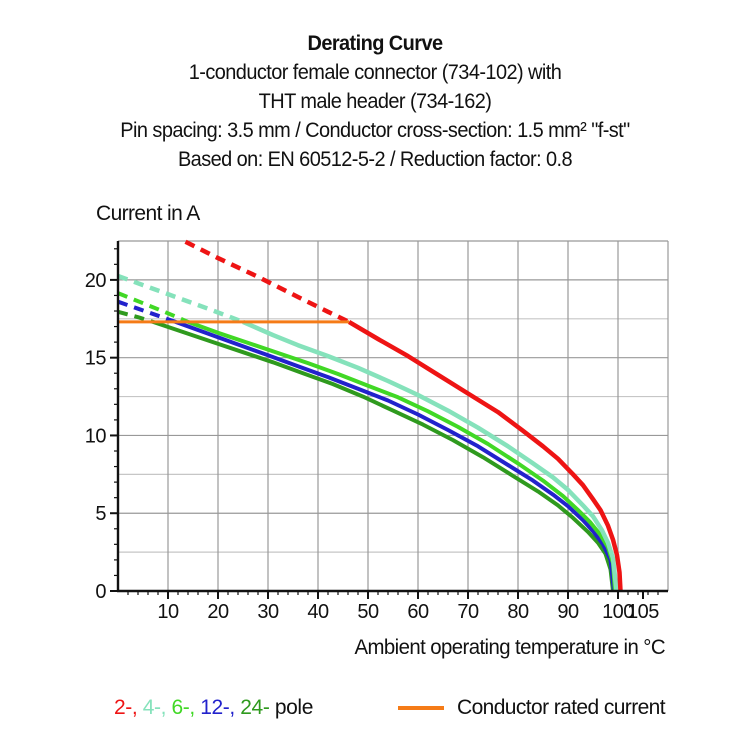 The image size is (750, 750). Describe the element at coordinates (168, 612) in the screenshot. I see `x-tick-label: 10` at that location.